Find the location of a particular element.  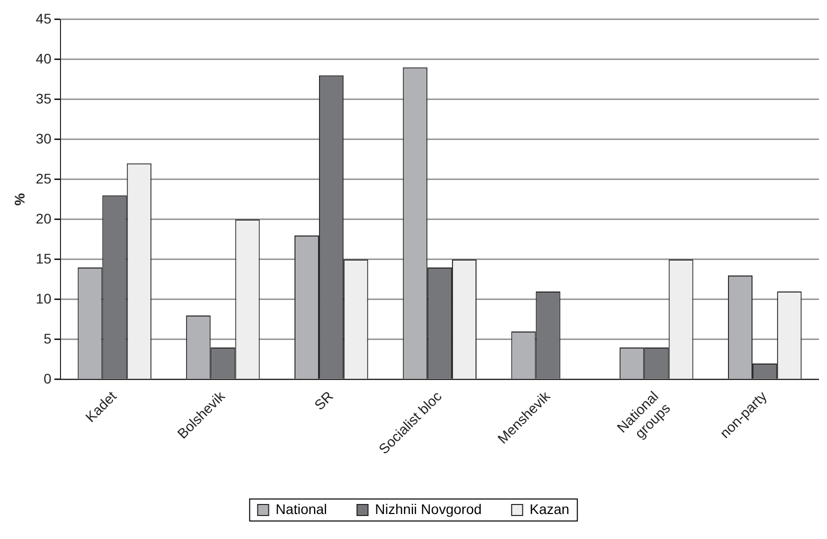

y-tick-label: 0 is located at coordinates (48, 378).